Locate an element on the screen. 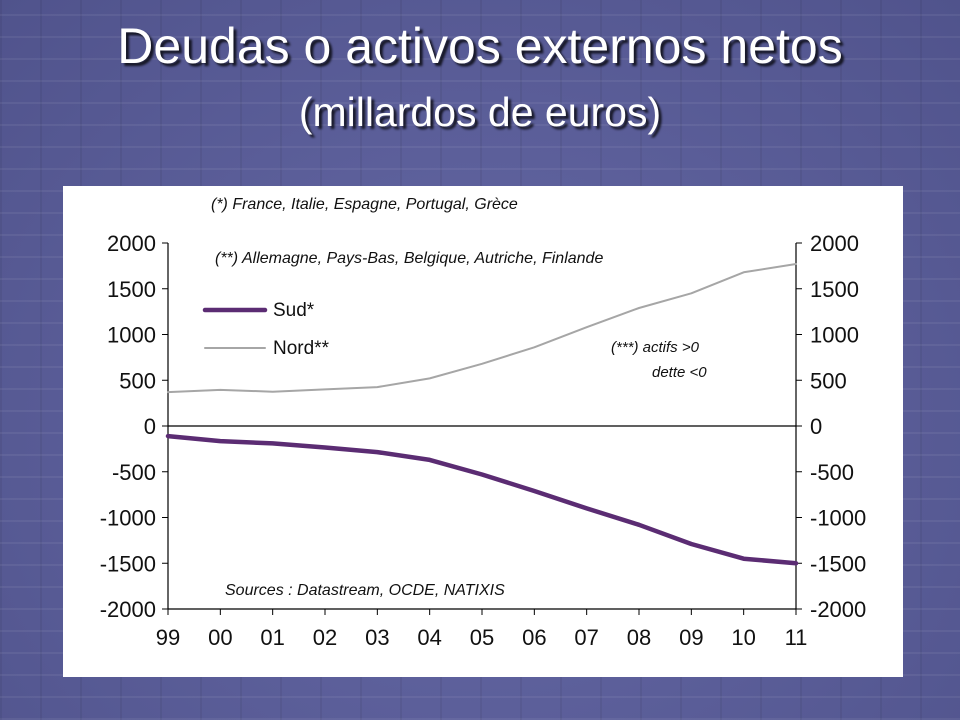 The width and height of the screenshot is (960, 720). chart-legend: Sud* Nord** is located at coordinates (266, 329).